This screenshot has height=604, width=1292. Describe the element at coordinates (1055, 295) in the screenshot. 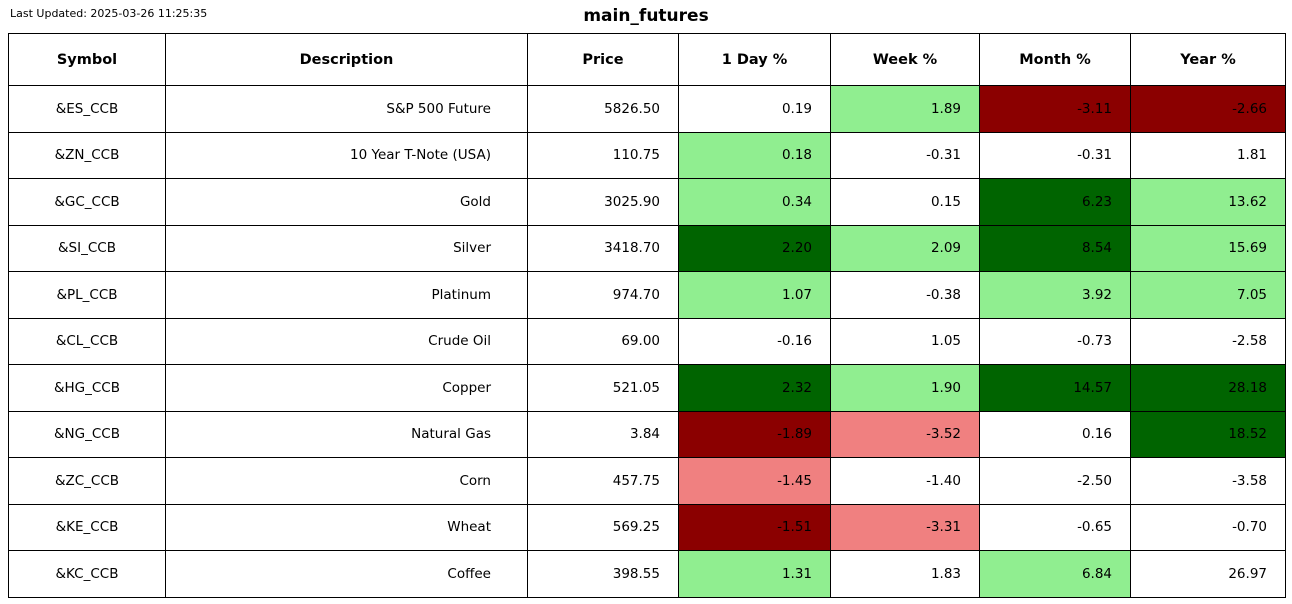

I see `month-pct-cell: 3.92` at that location.